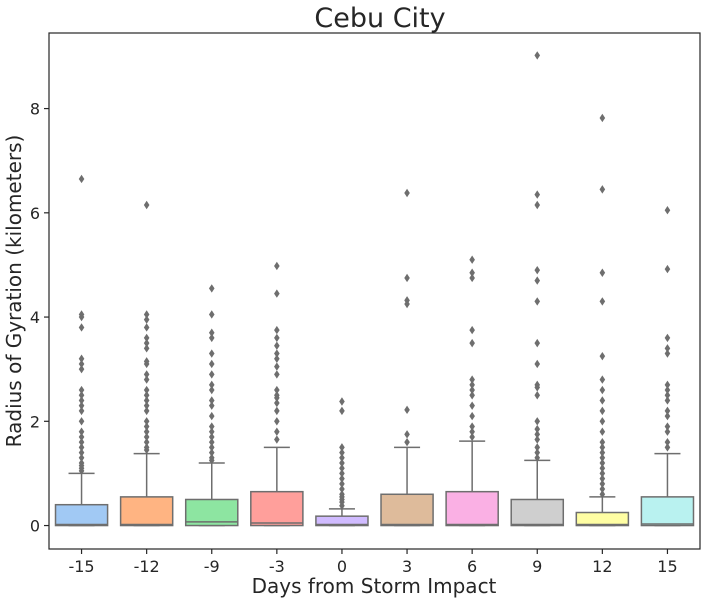 This screenshot has height=604, width=714. What do you see at coordinates (81, 566) in the screenshot?
I see `x-tick-label: -15` at bounding box center [81, 566].